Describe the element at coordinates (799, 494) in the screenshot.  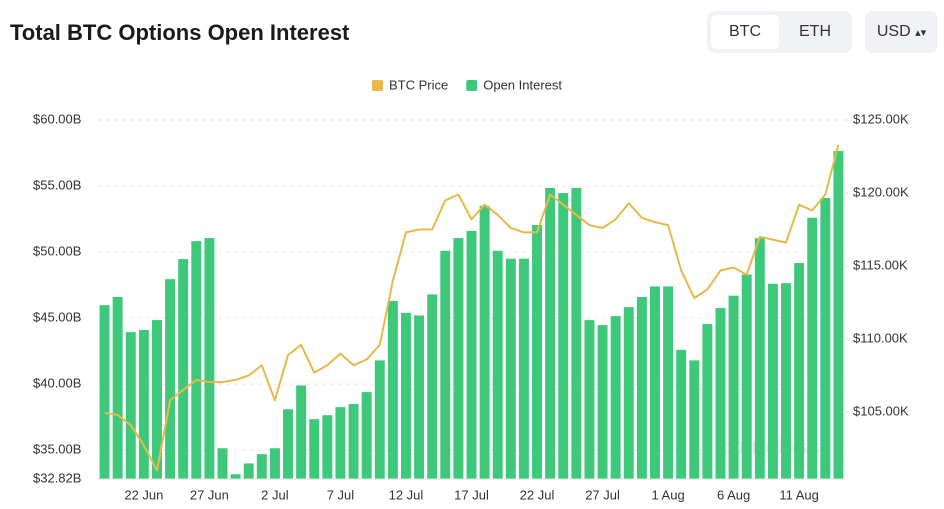
I see `x-tick-label: 11 Aug` at that location.